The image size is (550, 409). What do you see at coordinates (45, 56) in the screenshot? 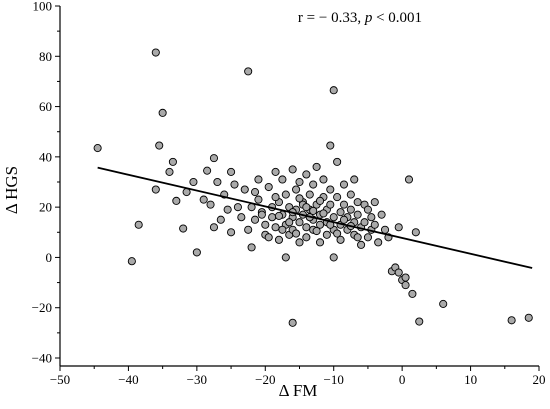
I see `y-tick-label: 80` at bounding box center [45, 56].